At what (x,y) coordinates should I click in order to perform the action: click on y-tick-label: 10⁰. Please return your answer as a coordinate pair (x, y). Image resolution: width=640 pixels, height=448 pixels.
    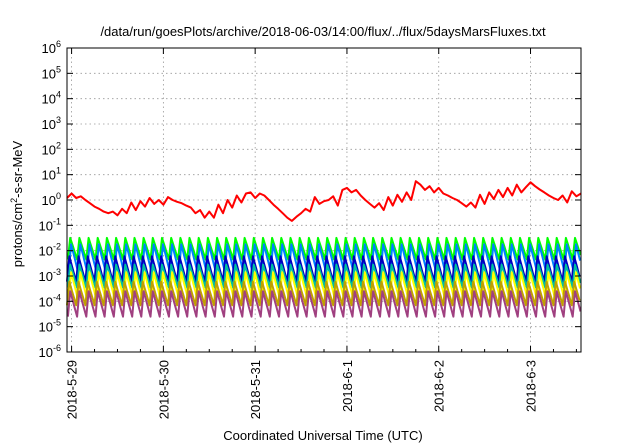
    Looking at the image, I should click on (51, 199).